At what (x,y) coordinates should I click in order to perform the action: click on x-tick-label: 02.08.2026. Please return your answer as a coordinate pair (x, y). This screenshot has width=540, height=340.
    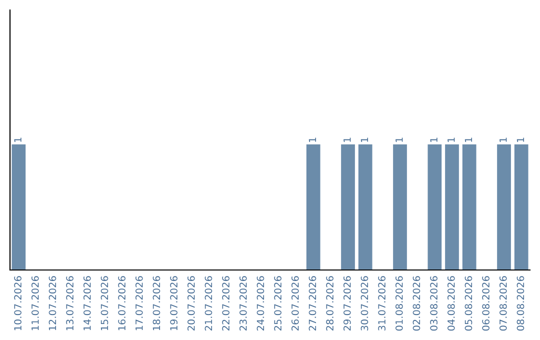
    Looking at the image, I should click on (416, 303).